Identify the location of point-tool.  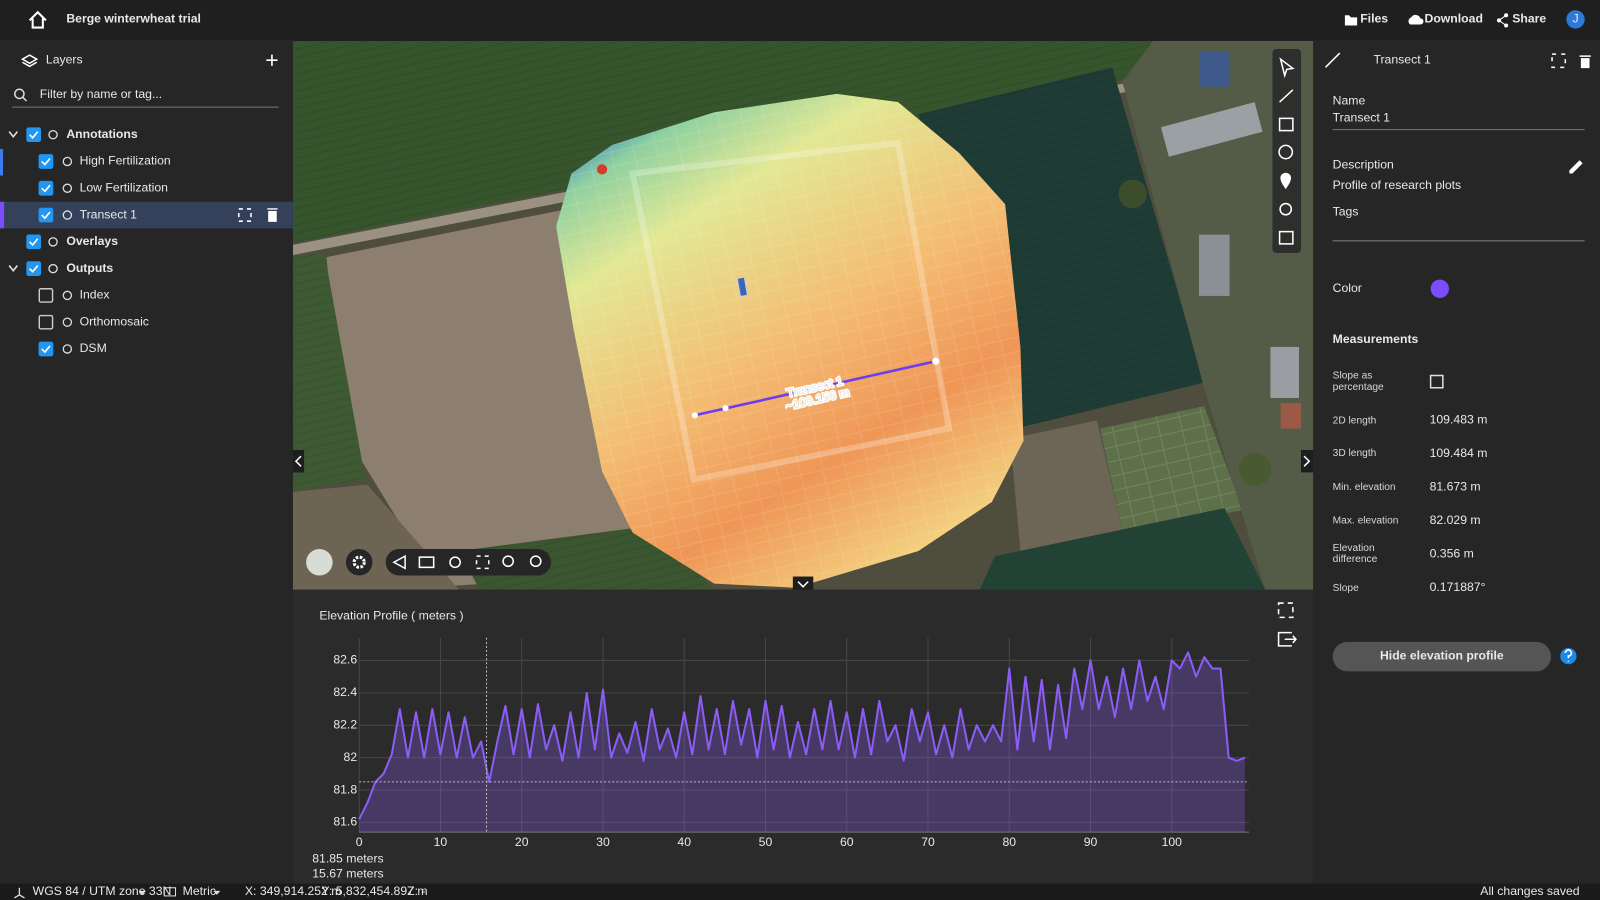
(1286, 181).